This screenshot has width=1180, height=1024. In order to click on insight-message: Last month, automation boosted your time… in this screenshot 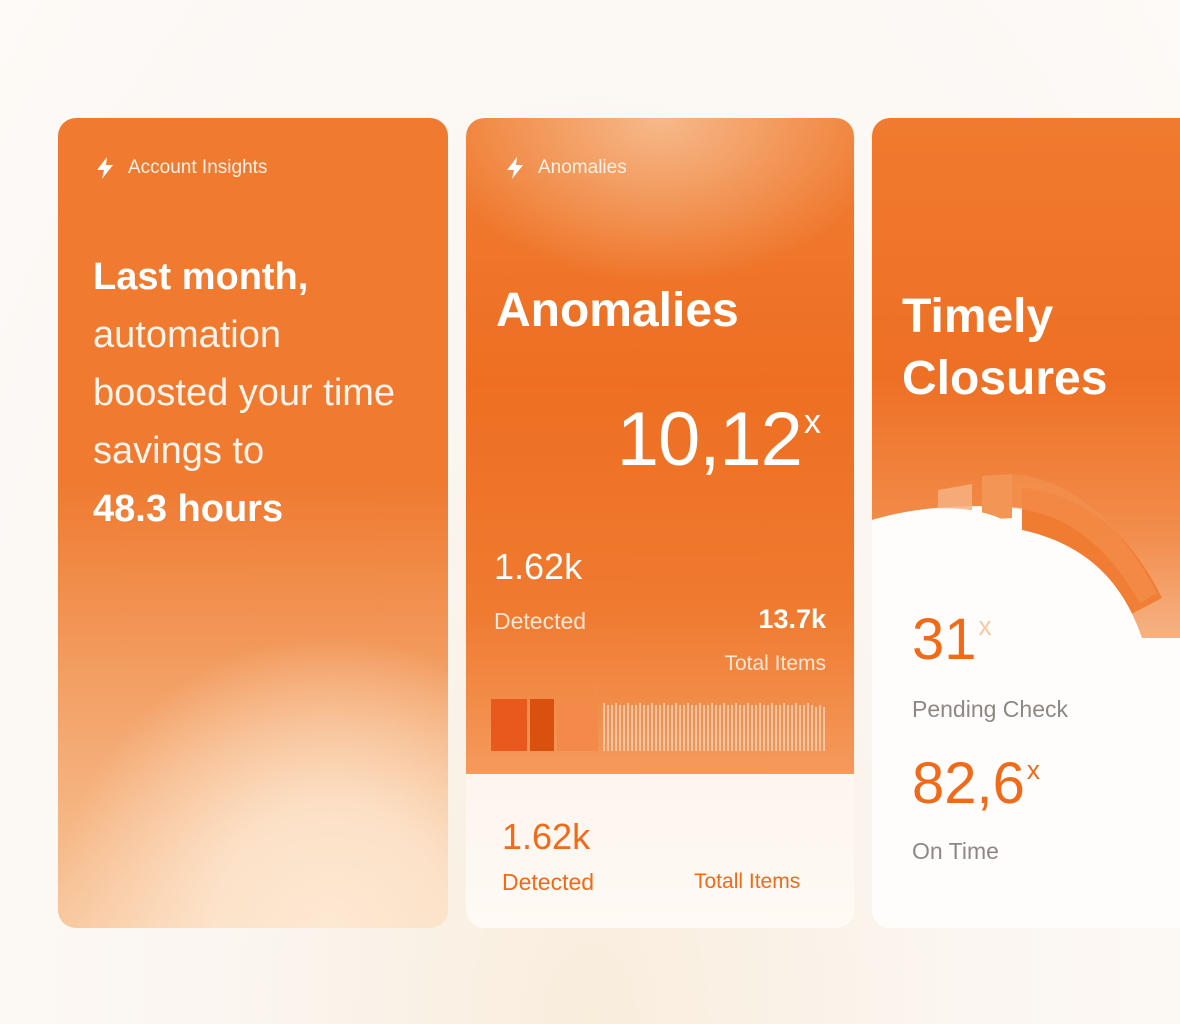, I will do `click(263, 393)`.